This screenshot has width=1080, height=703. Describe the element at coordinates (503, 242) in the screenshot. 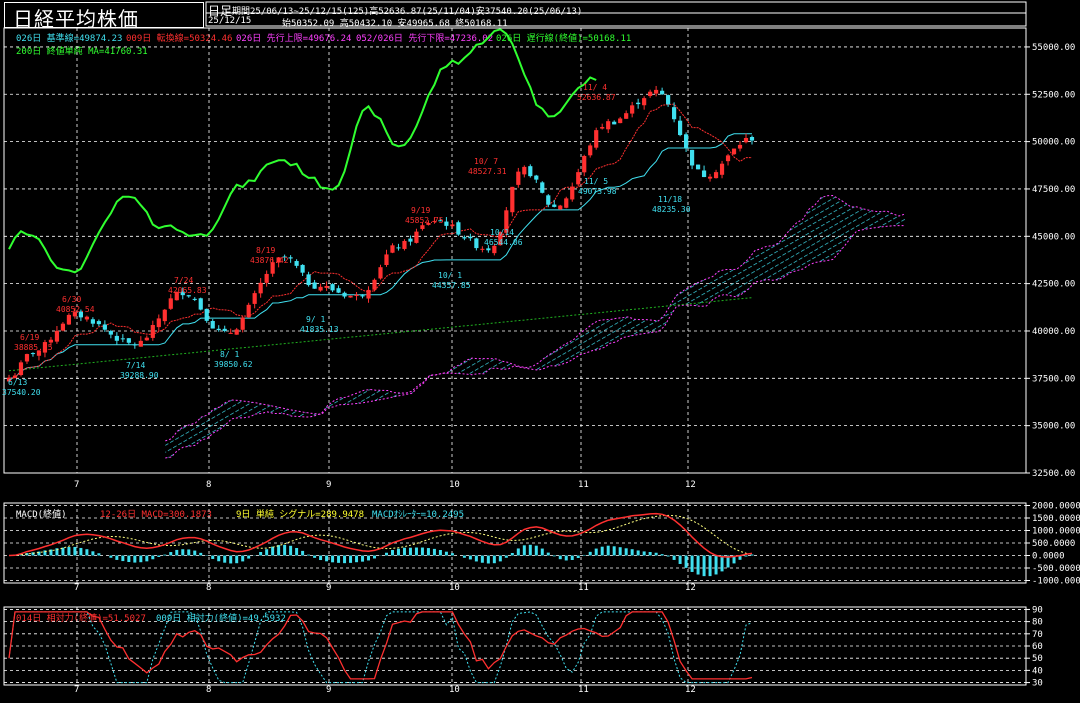

I see `annotation-value: 46544.06` at that location.